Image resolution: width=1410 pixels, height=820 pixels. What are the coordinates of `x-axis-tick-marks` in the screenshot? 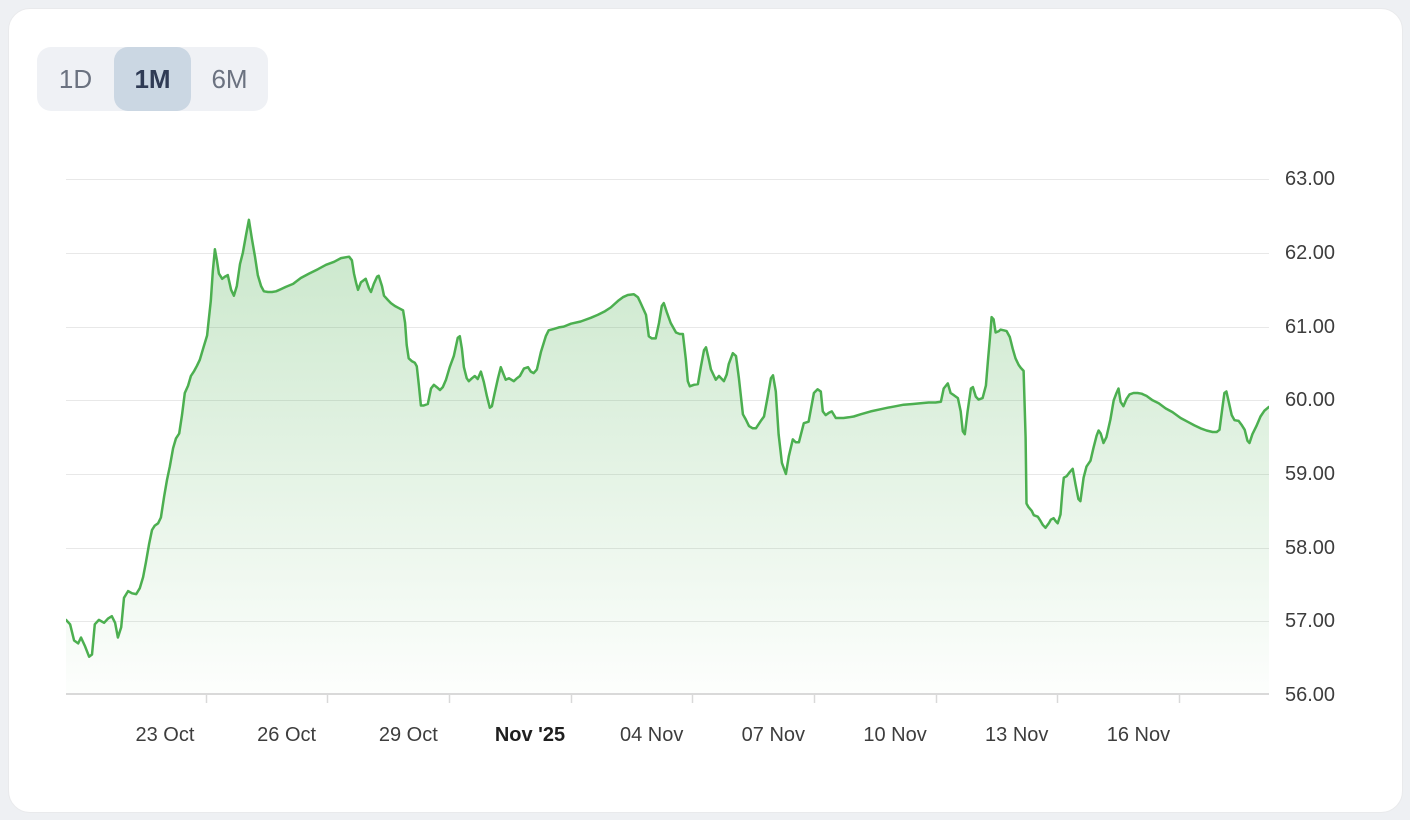 It's located at (693, 699).